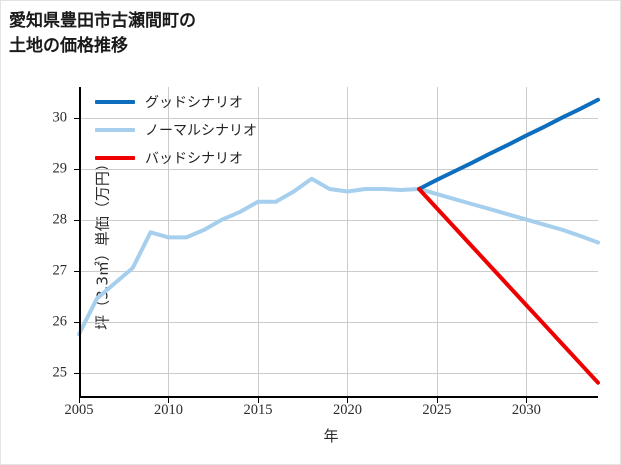 The width and height of the screenshot is (621, 465). I want to click on x-tick-label: 2030, so click(526, 410).